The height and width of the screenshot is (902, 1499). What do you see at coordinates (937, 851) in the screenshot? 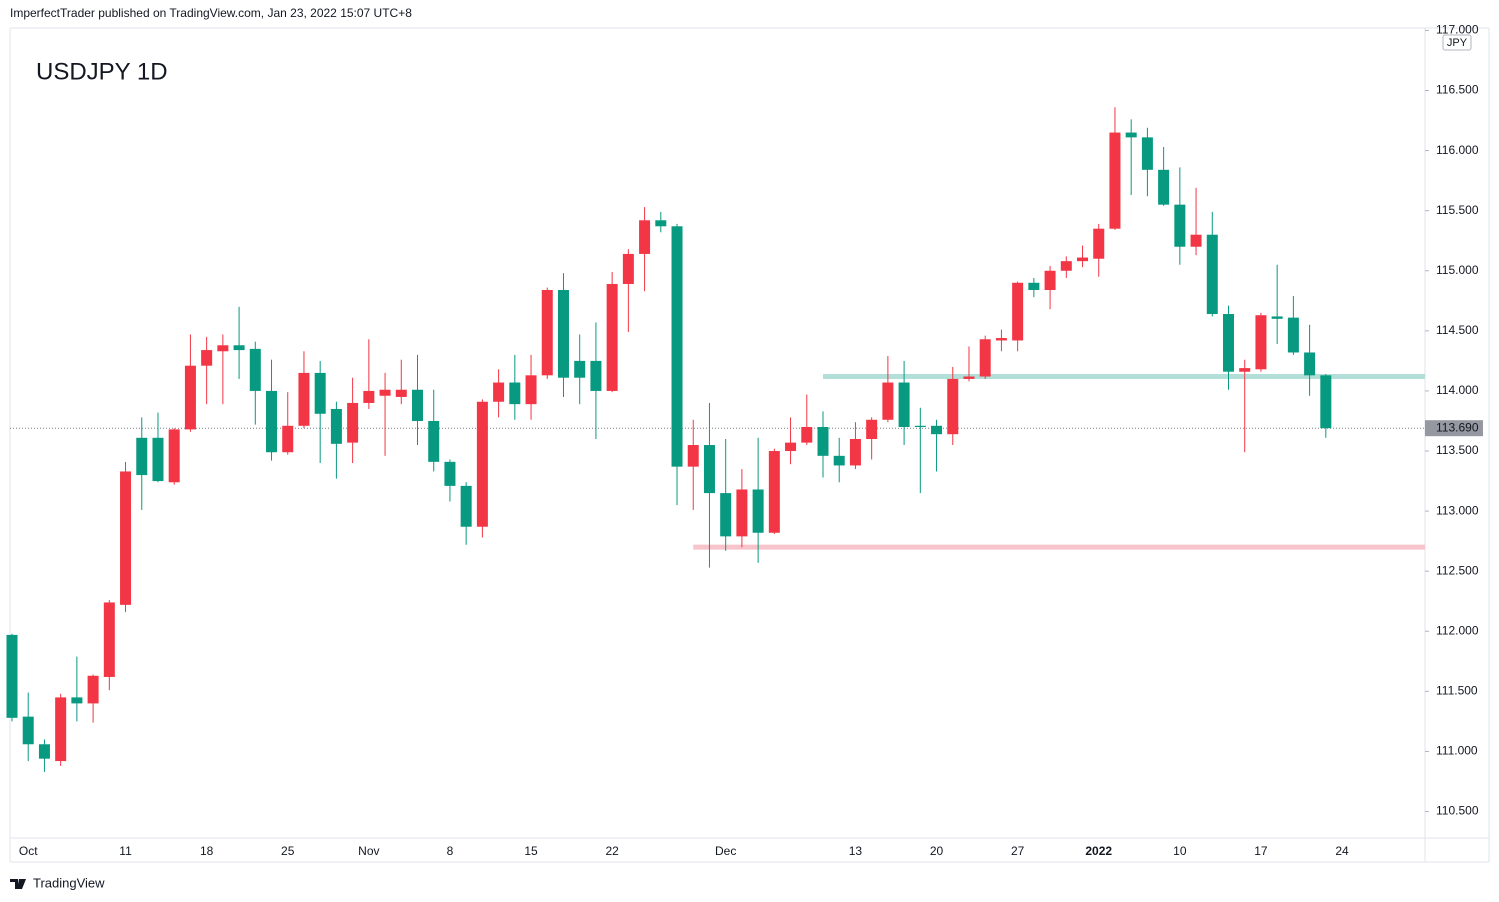
I see `x-tick-label: 20` at bounding box center [937, 851].